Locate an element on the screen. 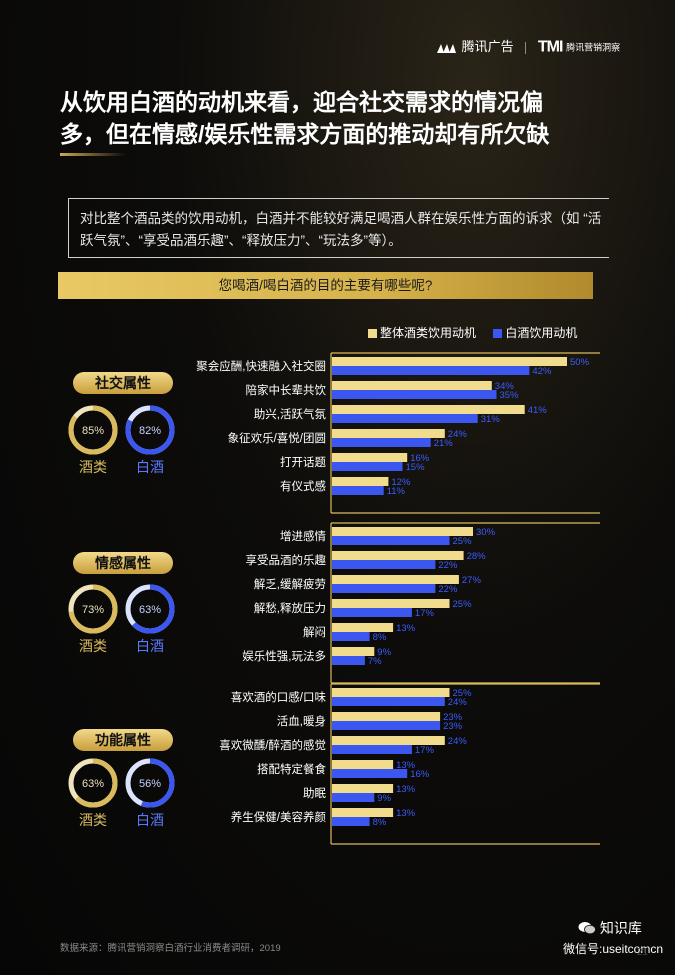 The image size is (675, 975). data-label-series2: 31% is located at coordinates (491, 419).